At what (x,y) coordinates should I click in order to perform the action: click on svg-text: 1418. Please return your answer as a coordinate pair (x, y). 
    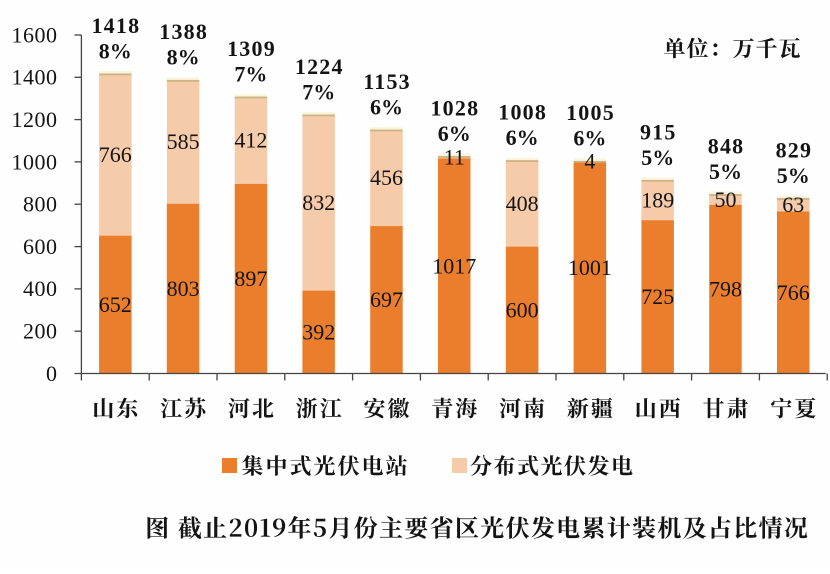
    Looking at the image, I should click on (115, 25).